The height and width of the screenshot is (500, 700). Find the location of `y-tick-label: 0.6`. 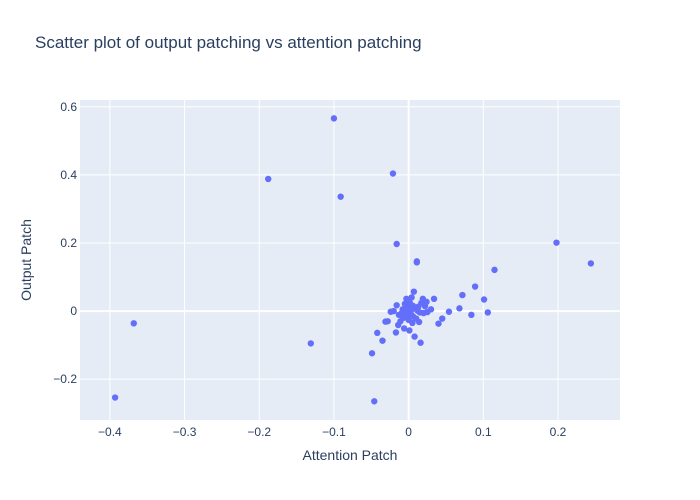

y-tick-label: 0.6 is located at coordinates (68, 107).